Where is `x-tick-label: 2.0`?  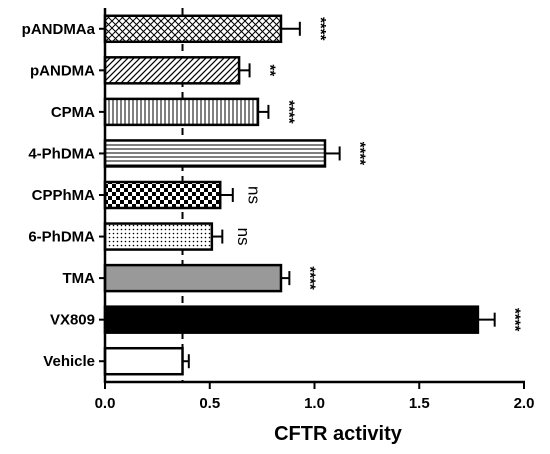 x-tick-label: 2.0 is located at coordinates (524, 403).